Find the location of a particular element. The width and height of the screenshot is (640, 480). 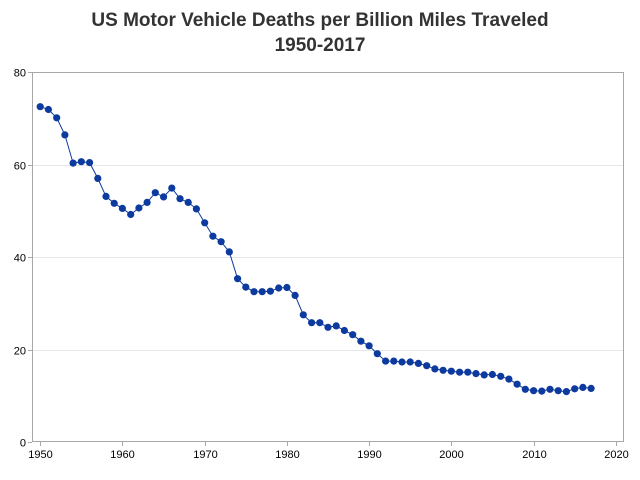

x-tick-label: 1950 is located at coordinates (40, 455).